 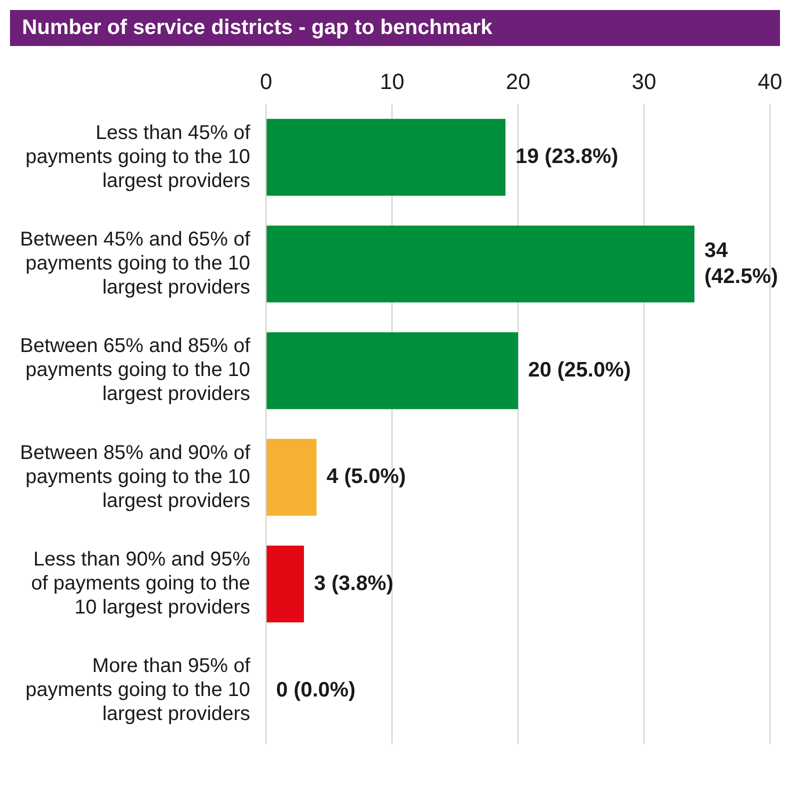 What do you see at coordinates (135, 477) in the screenshot?
I see `y-tick-label: Between 85% and 90% of payments going to the 10 largest providers` at bounding box center [135, 477].